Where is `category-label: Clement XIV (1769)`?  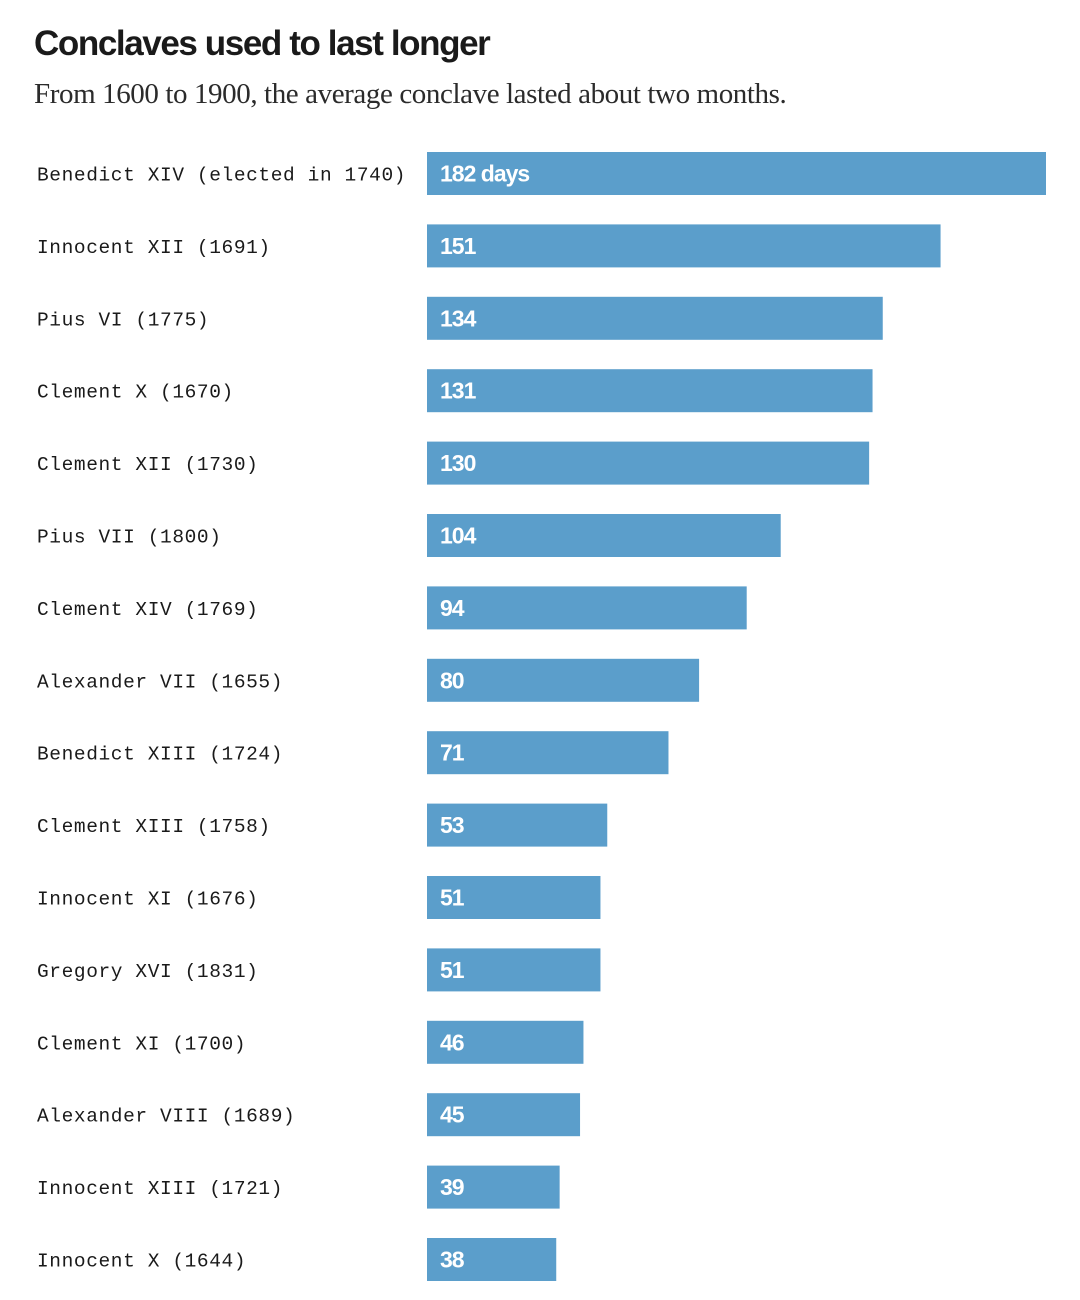 category-label: Clement XIV (1769) is located at coordinates (147, 610).